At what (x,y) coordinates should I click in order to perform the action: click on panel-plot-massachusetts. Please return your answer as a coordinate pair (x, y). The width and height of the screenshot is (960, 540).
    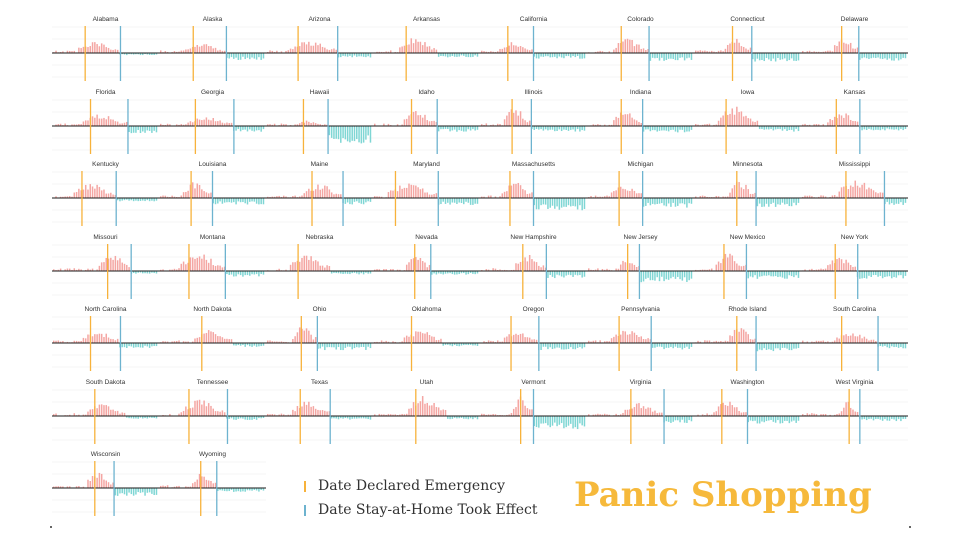
    Looking at the image, I should click on (533, 198).